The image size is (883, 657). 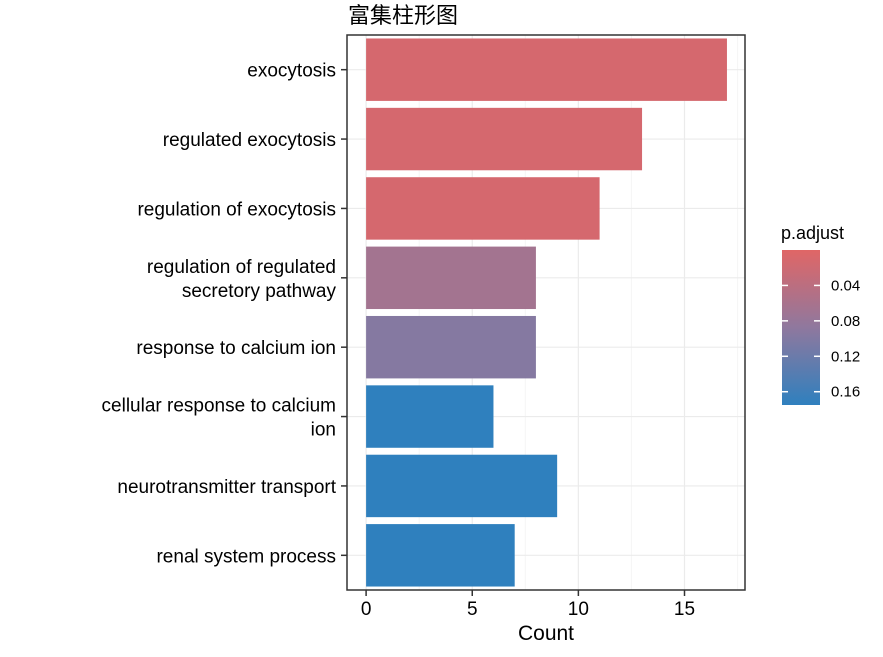 I want to click on legend: 0.04 0.08 0.12 0.16, so click(x=821, y=327).